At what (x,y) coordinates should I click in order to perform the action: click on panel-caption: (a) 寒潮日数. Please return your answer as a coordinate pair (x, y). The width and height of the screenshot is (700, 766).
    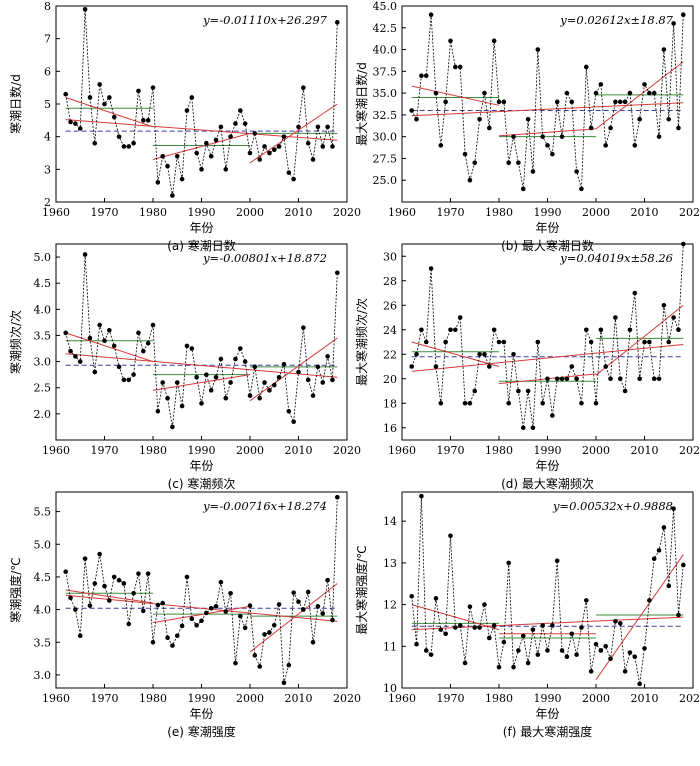
    Looking at the image, I should click on (201, 245).